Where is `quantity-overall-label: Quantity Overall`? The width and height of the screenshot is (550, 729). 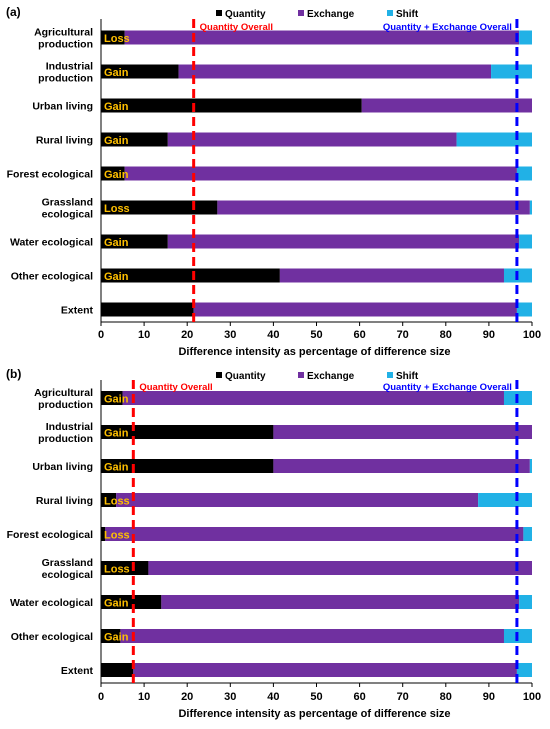 quantity-overall-label: Quantity Overall is located at coordinates (175, 387).